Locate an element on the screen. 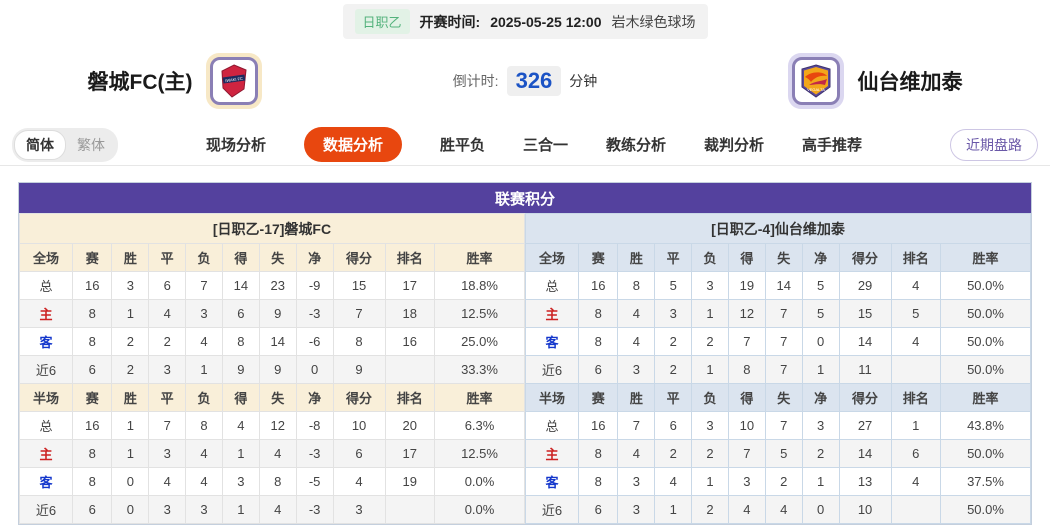  away-team-name: 仙台维加泰 is located at coordinates (910, 82).